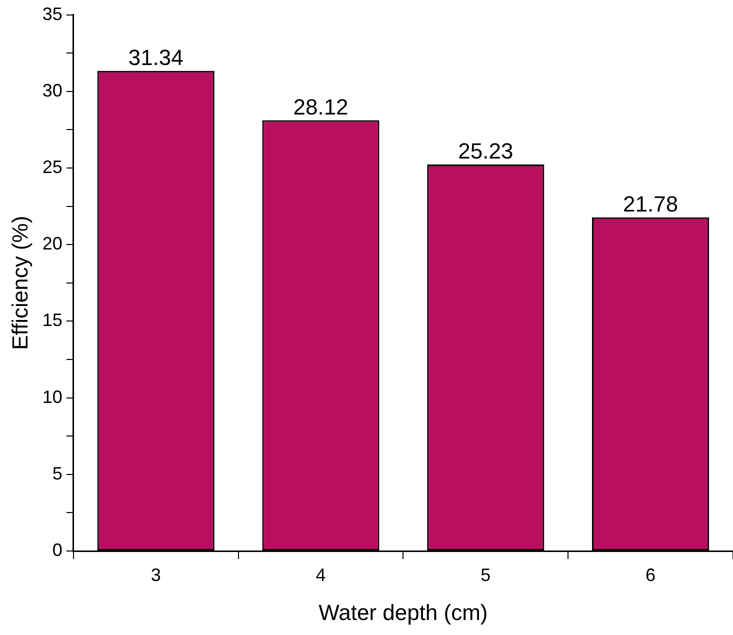 This screenshot has width=733, height=635. What do you see at coordinates (650, 203) in the screenshot?
I see `data-label: 21.78` at bounding box center [650, 203].